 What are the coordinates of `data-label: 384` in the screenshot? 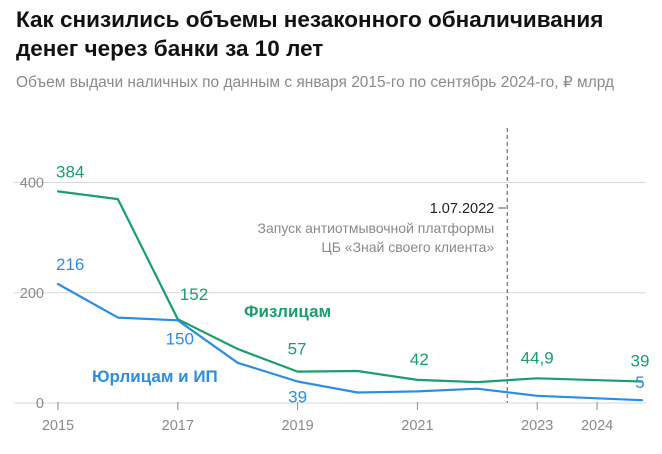 It's located at (70, 171).